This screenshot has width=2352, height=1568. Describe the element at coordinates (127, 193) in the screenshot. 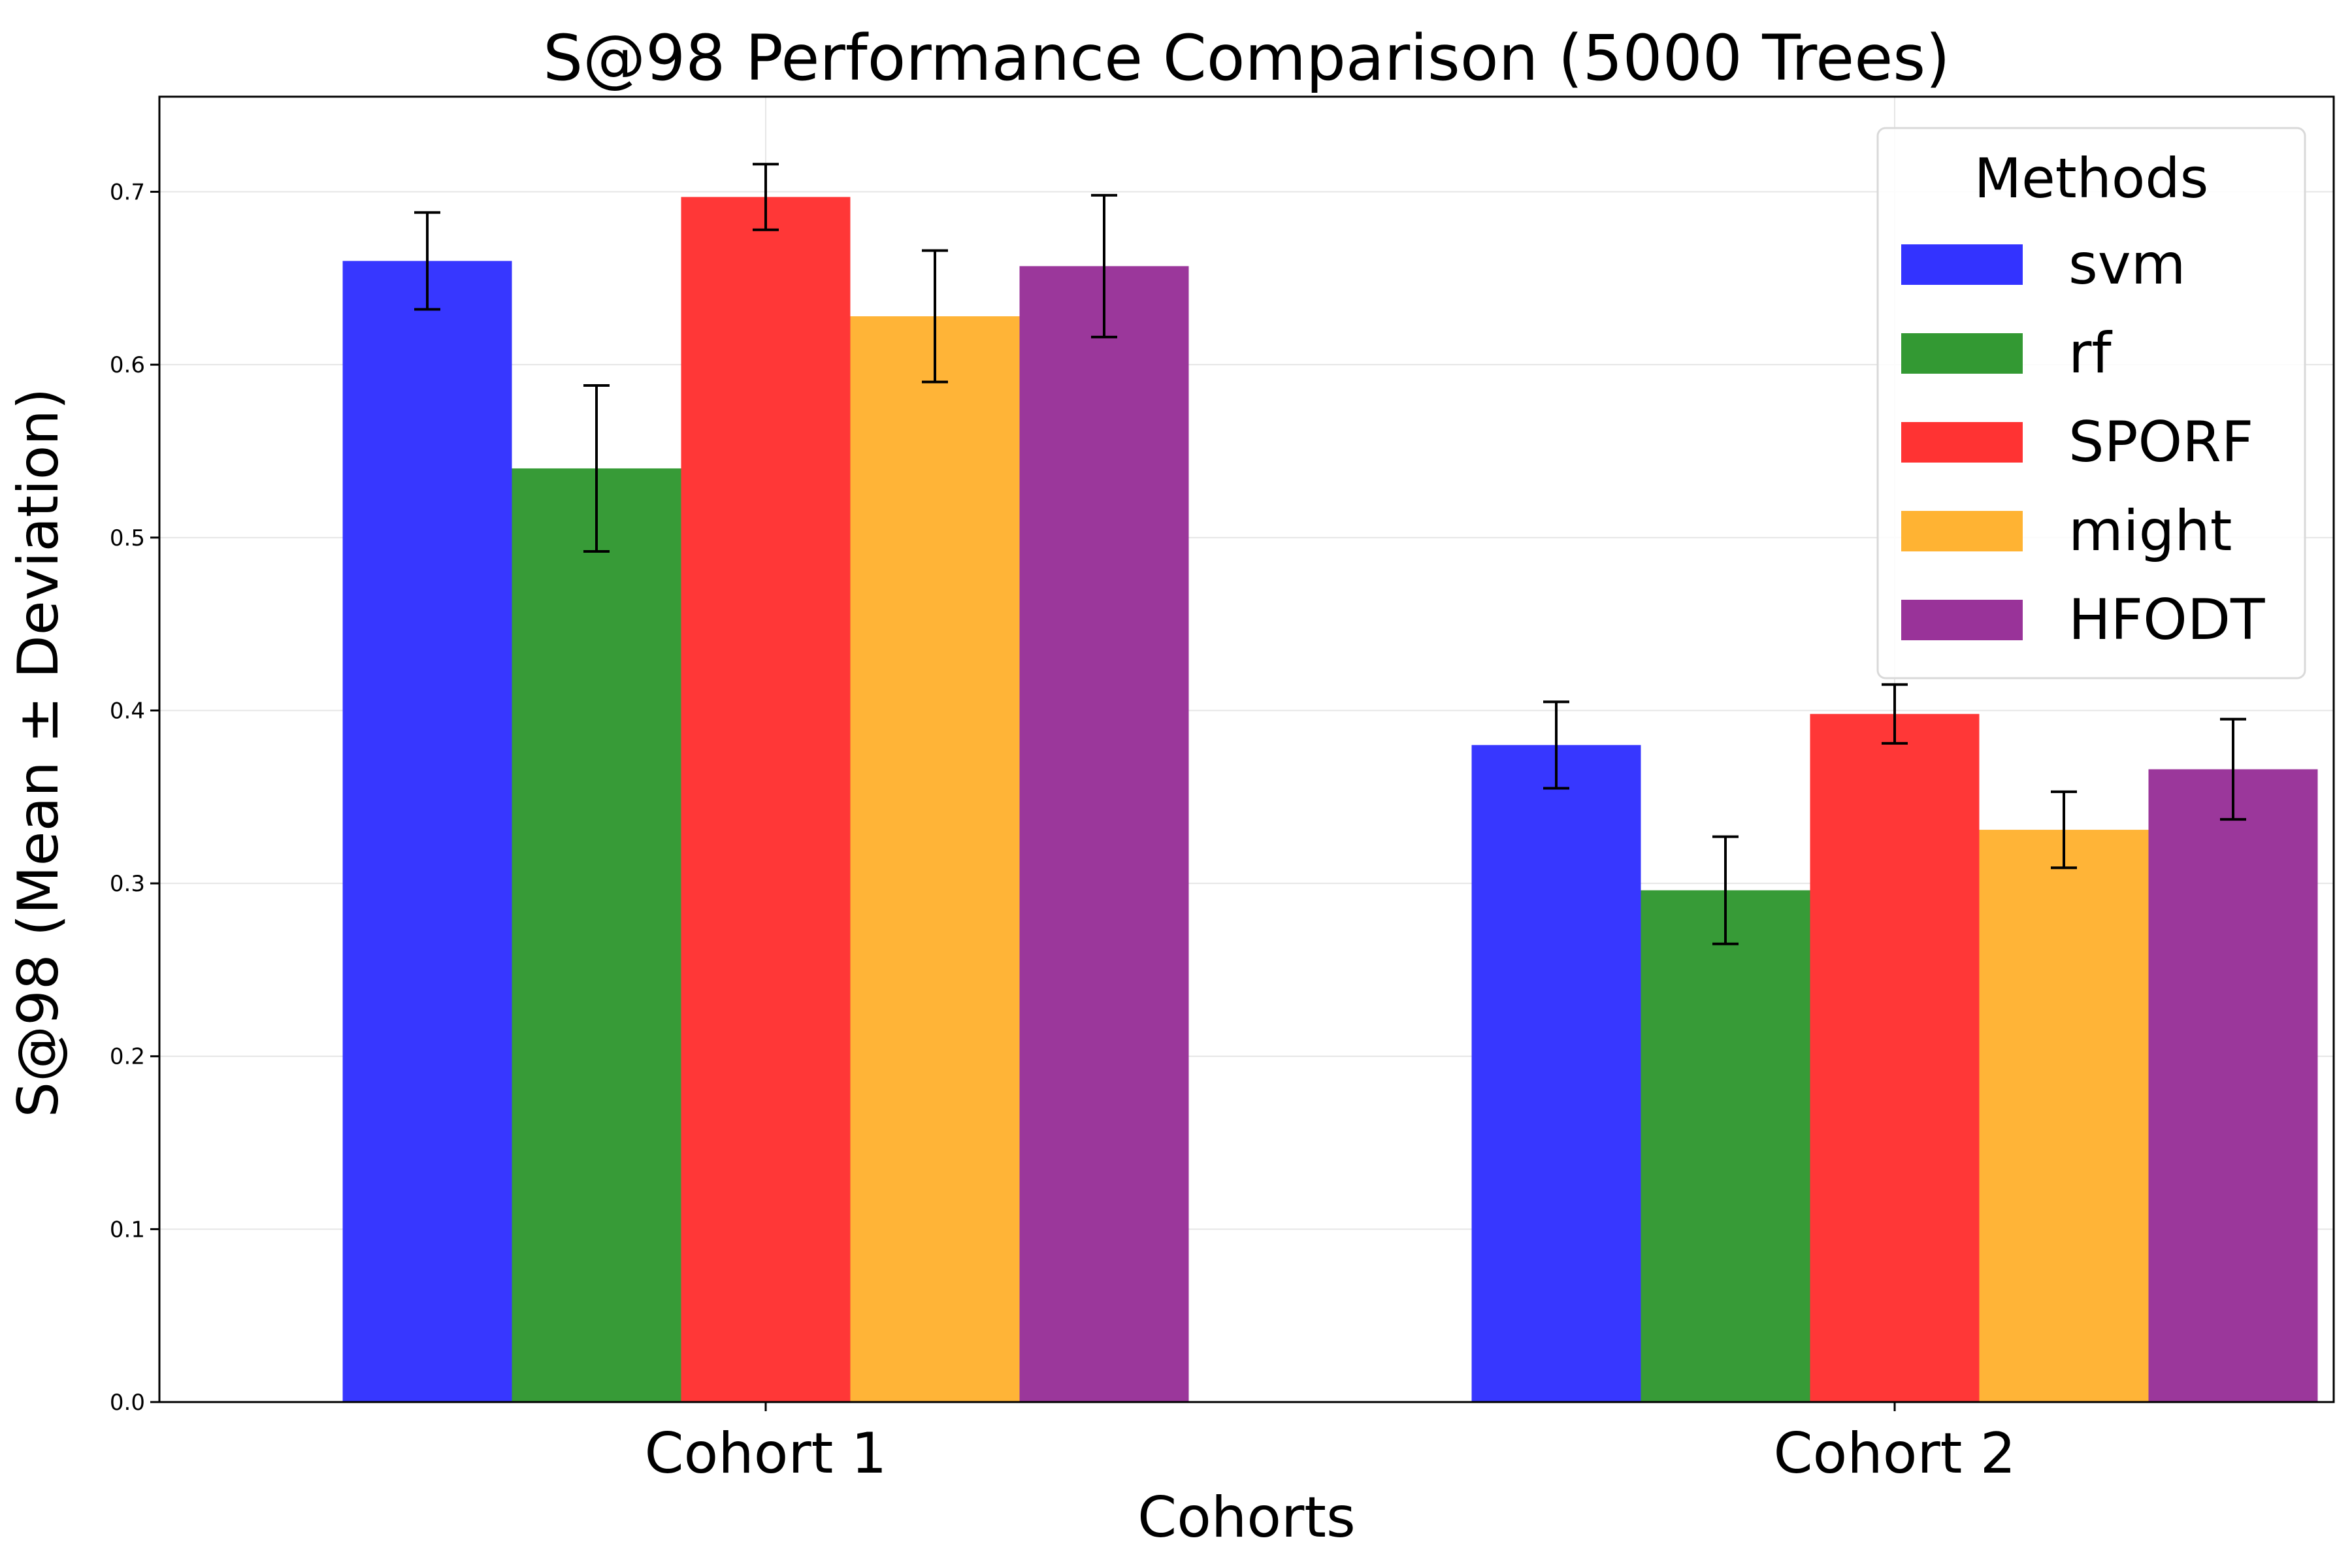

I see `y-tick-label: 0.7` at that location.